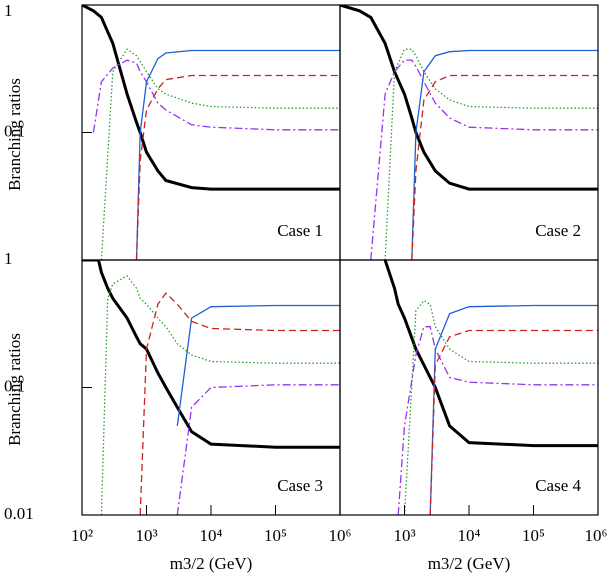 The image size is (614, 576). What do you see at coordinates (82, 535) in the screenshot?
I see `x-tick-label: 10²` at bounding box center [82, 535].